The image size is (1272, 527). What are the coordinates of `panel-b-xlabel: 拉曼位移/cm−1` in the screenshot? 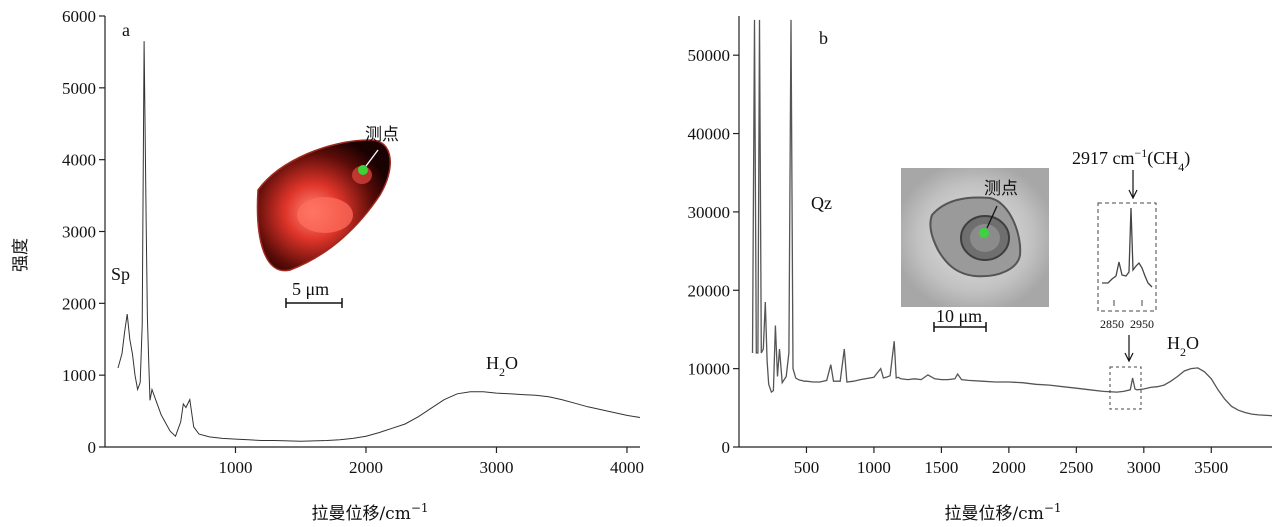 It's located at (1002, 512).